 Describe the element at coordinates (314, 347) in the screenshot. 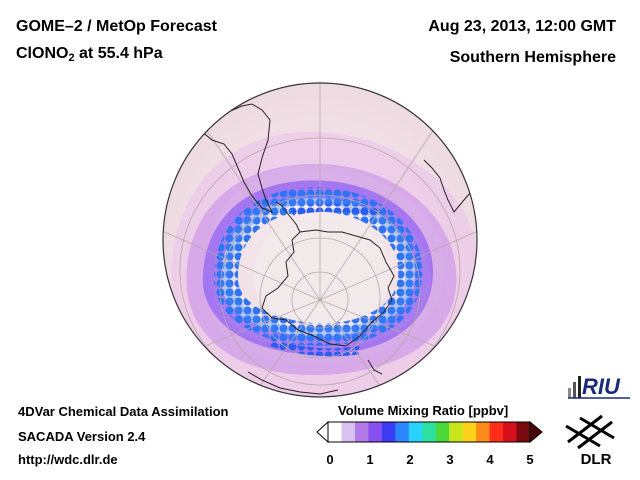

I see `dark-blue-arc-bottom` at that location.